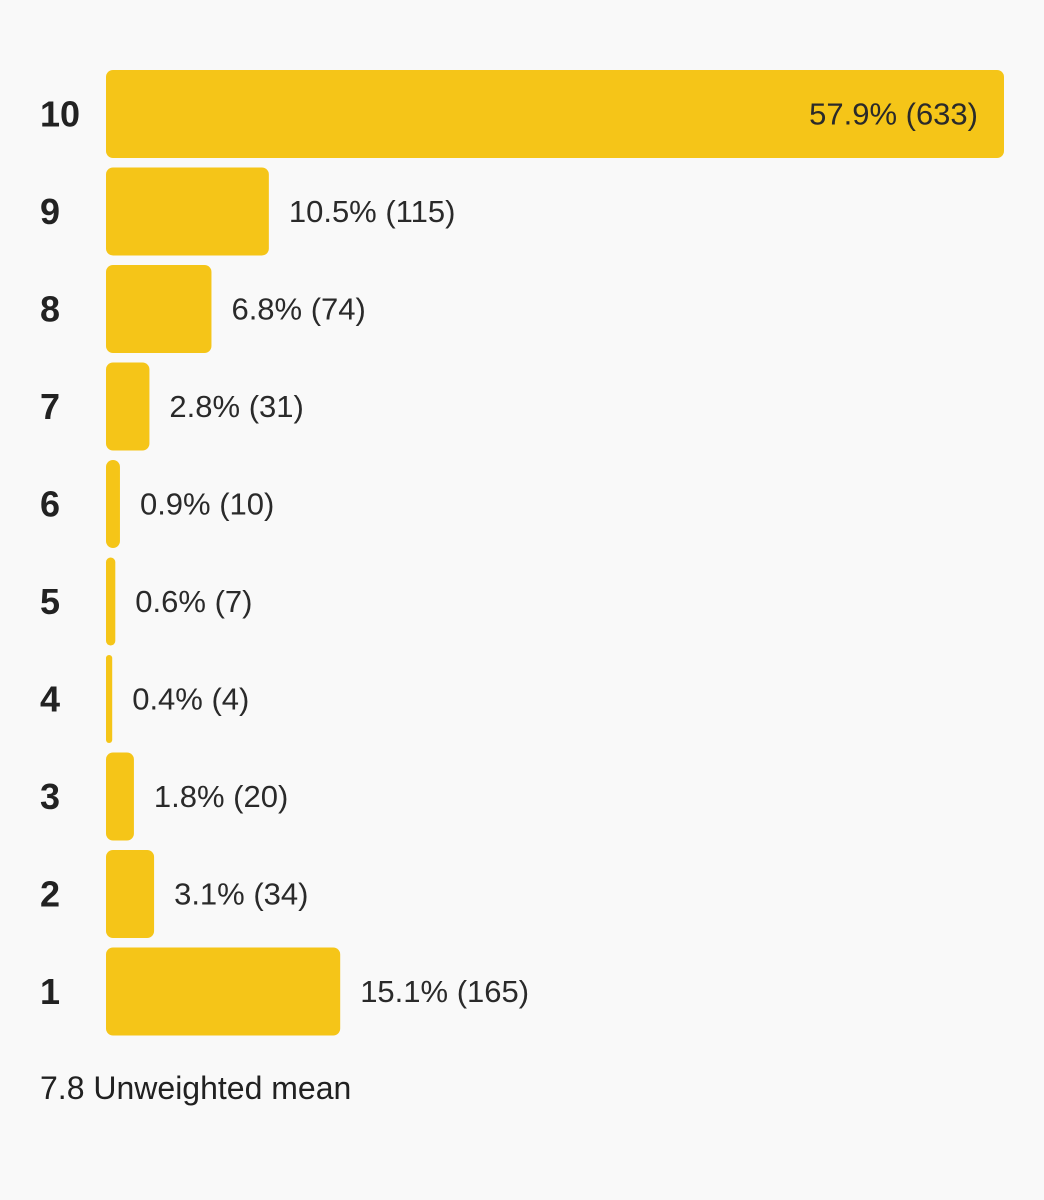  What do you see at coordinates (372, 211) in the screenshot?
I see `value-label-9: 10.5% (115)` at bounding box center [372, 211].